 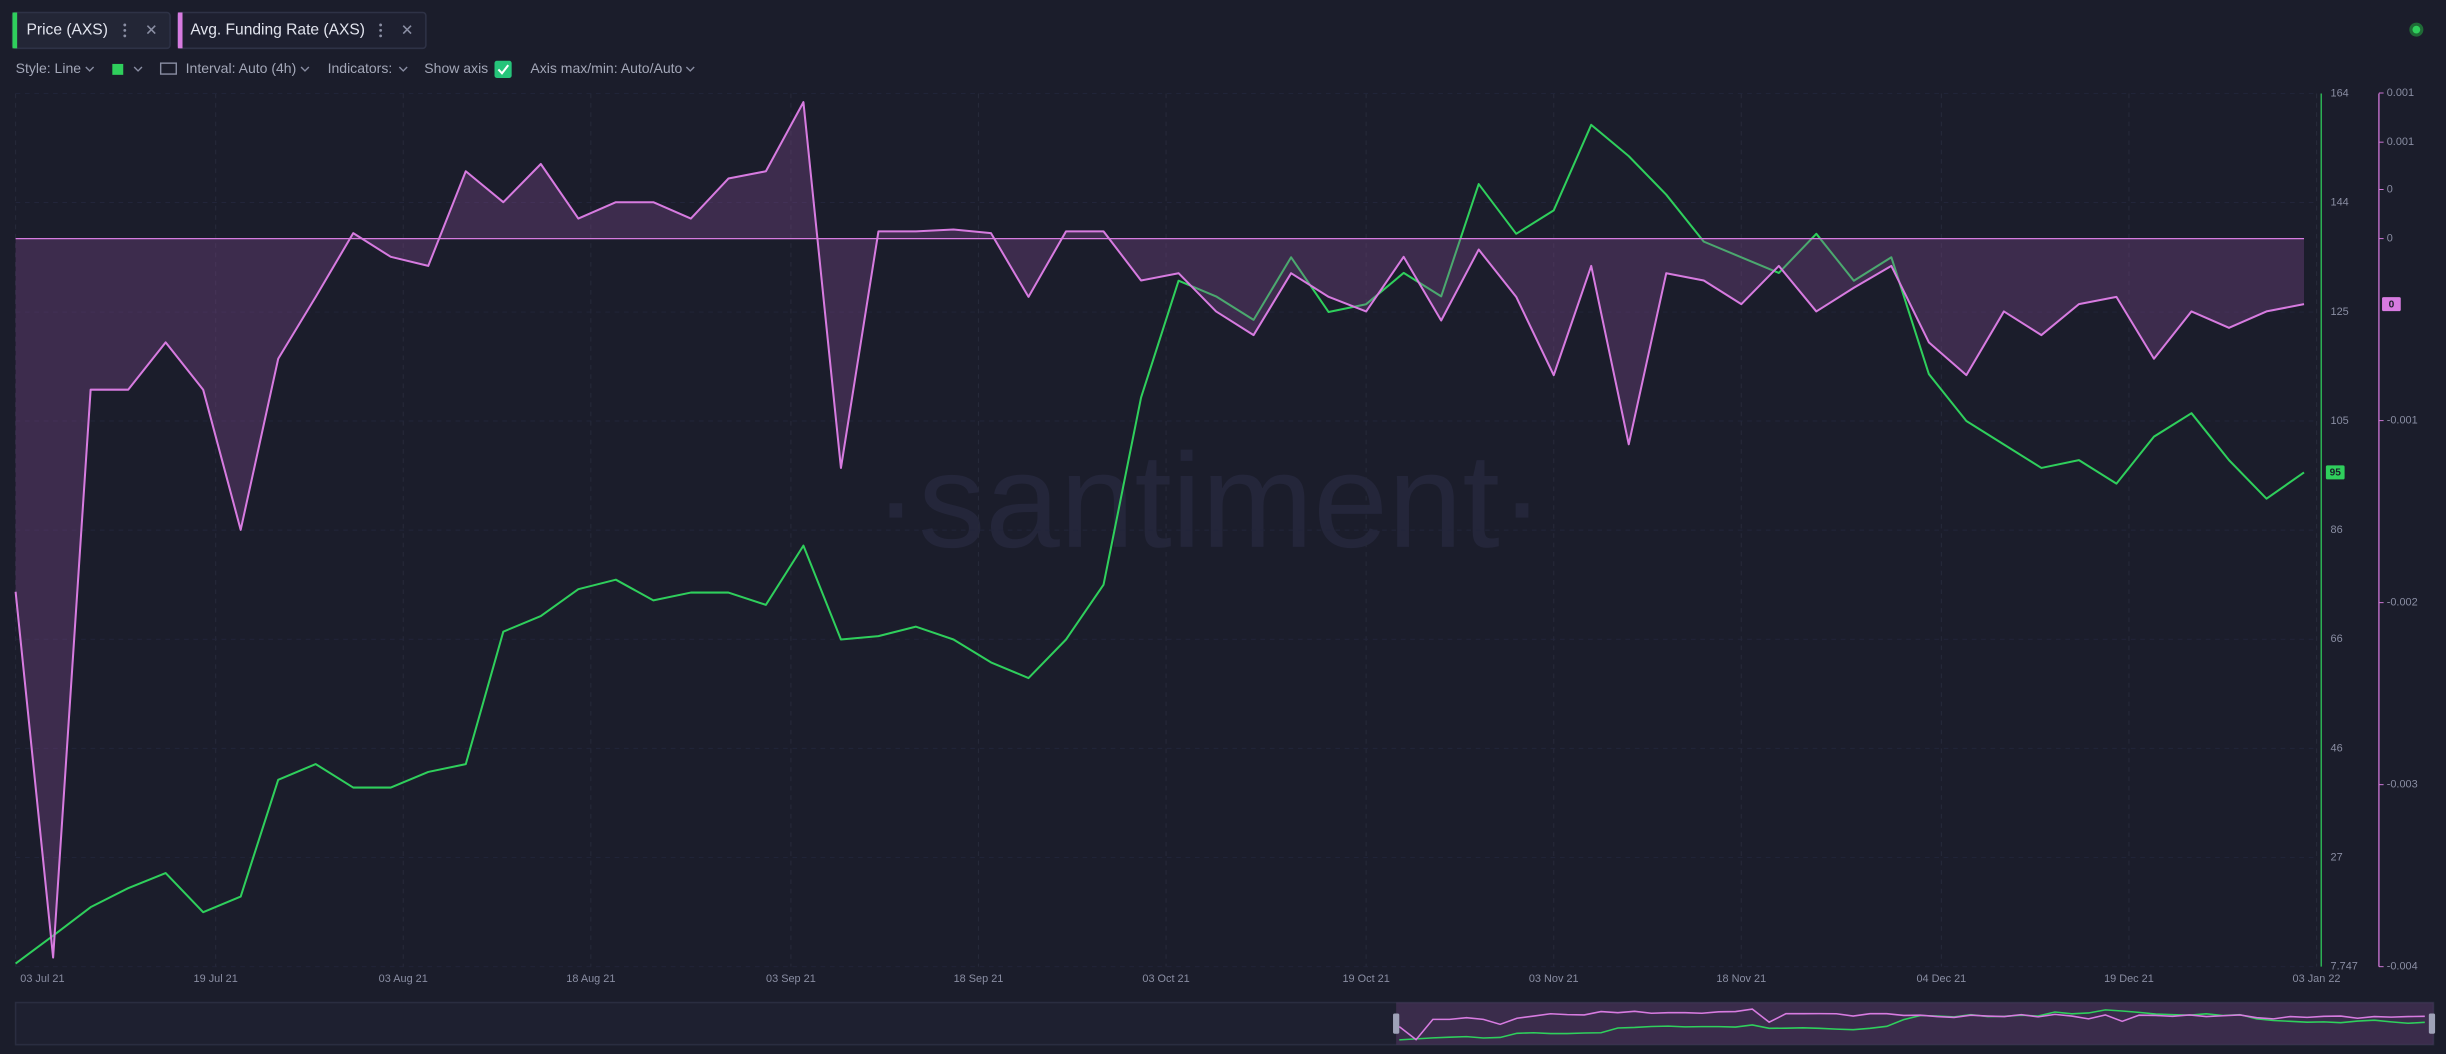 I want to click on x-tick-label: 03 Jan 22, so click(x=2317, y=979).